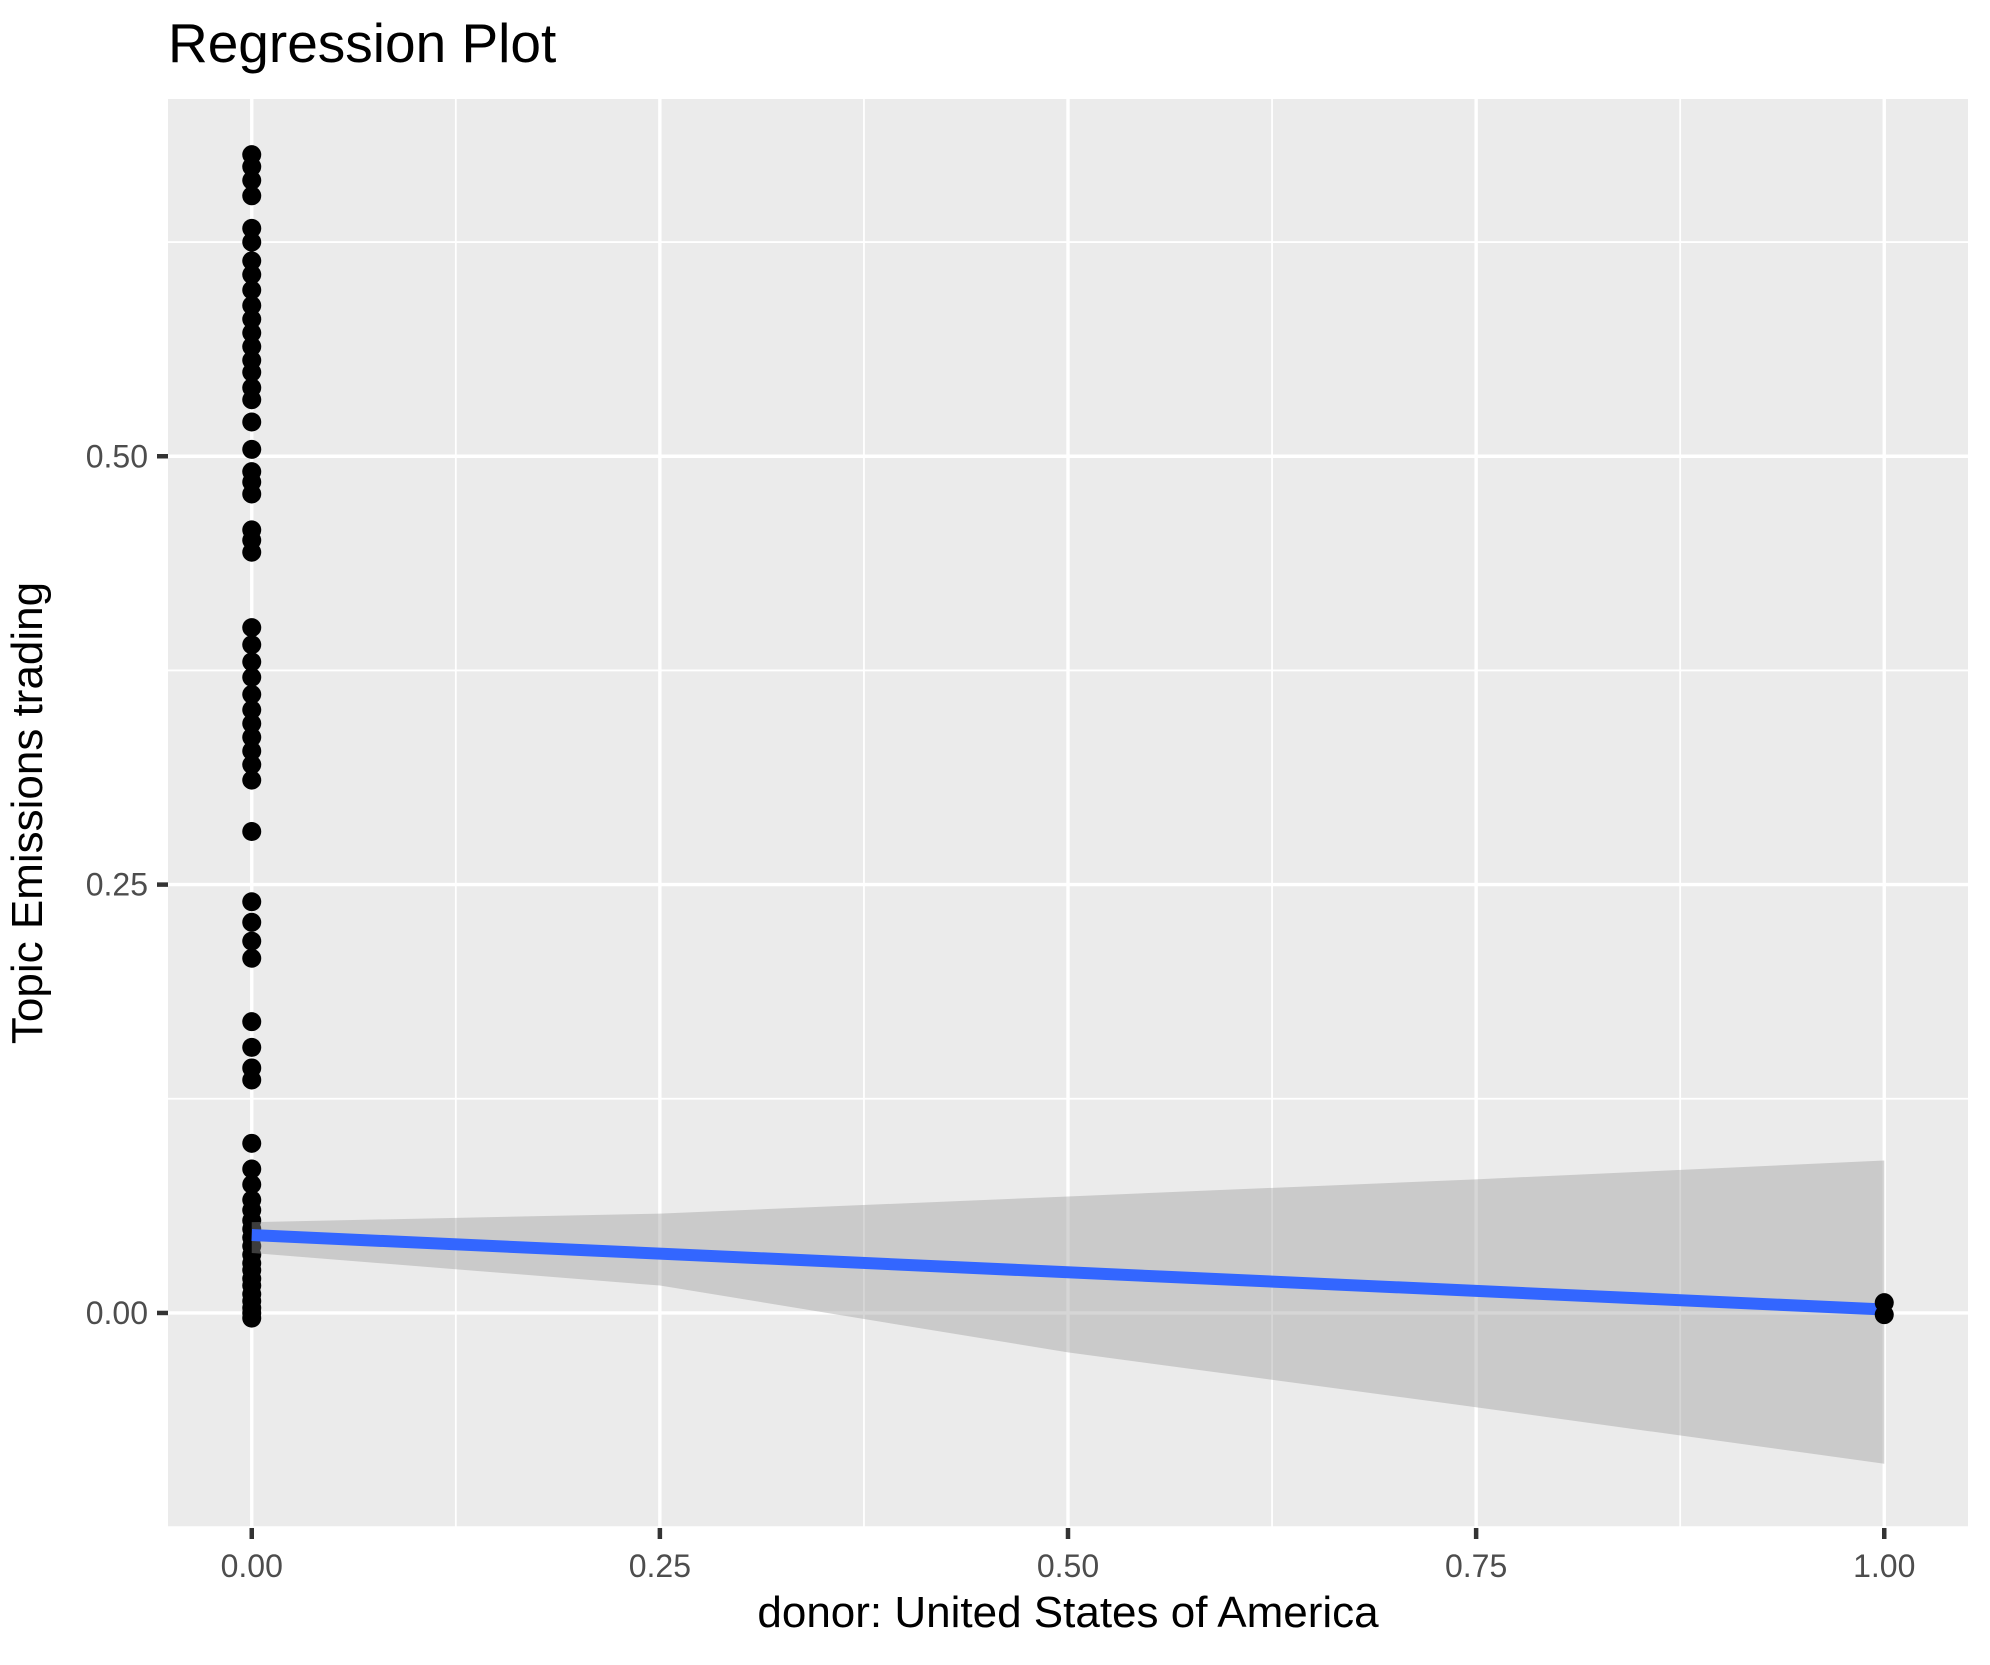 Image resolution: width=1990 pixels, height=1665 pixels. I want to click on x-tick-label: 0.00, so click(252, 1566).